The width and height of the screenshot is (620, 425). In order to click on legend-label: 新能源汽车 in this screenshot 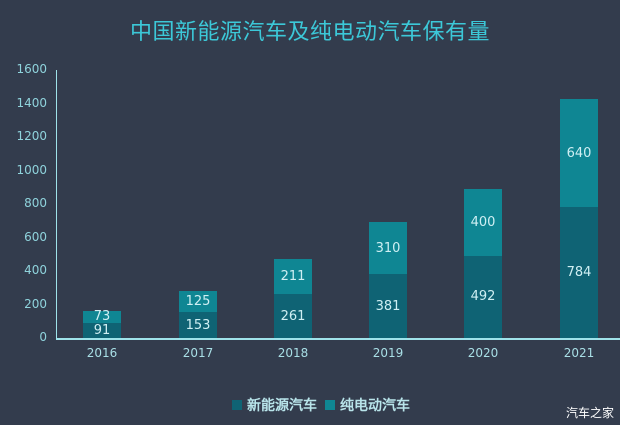, I will do `click(282, 406)`.